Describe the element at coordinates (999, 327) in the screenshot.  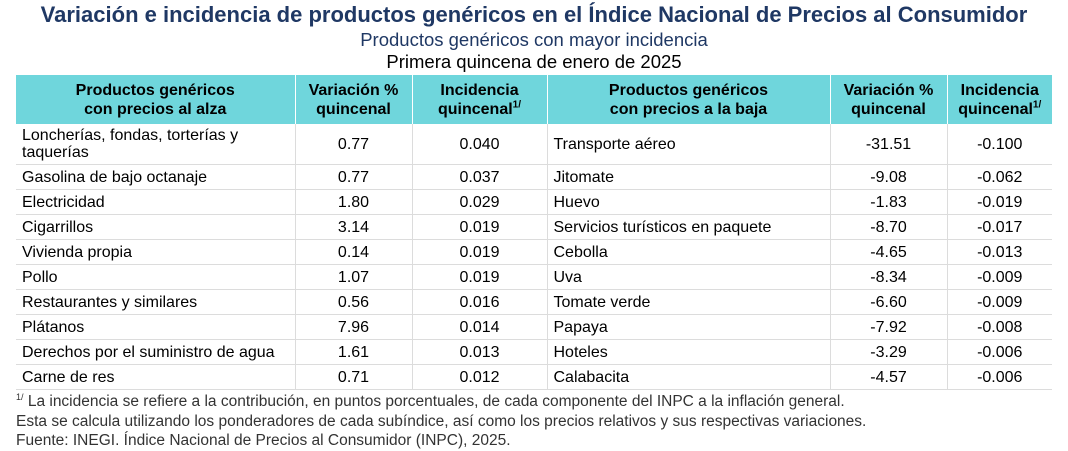
I see `fall-incidence: -0.008` at that location.